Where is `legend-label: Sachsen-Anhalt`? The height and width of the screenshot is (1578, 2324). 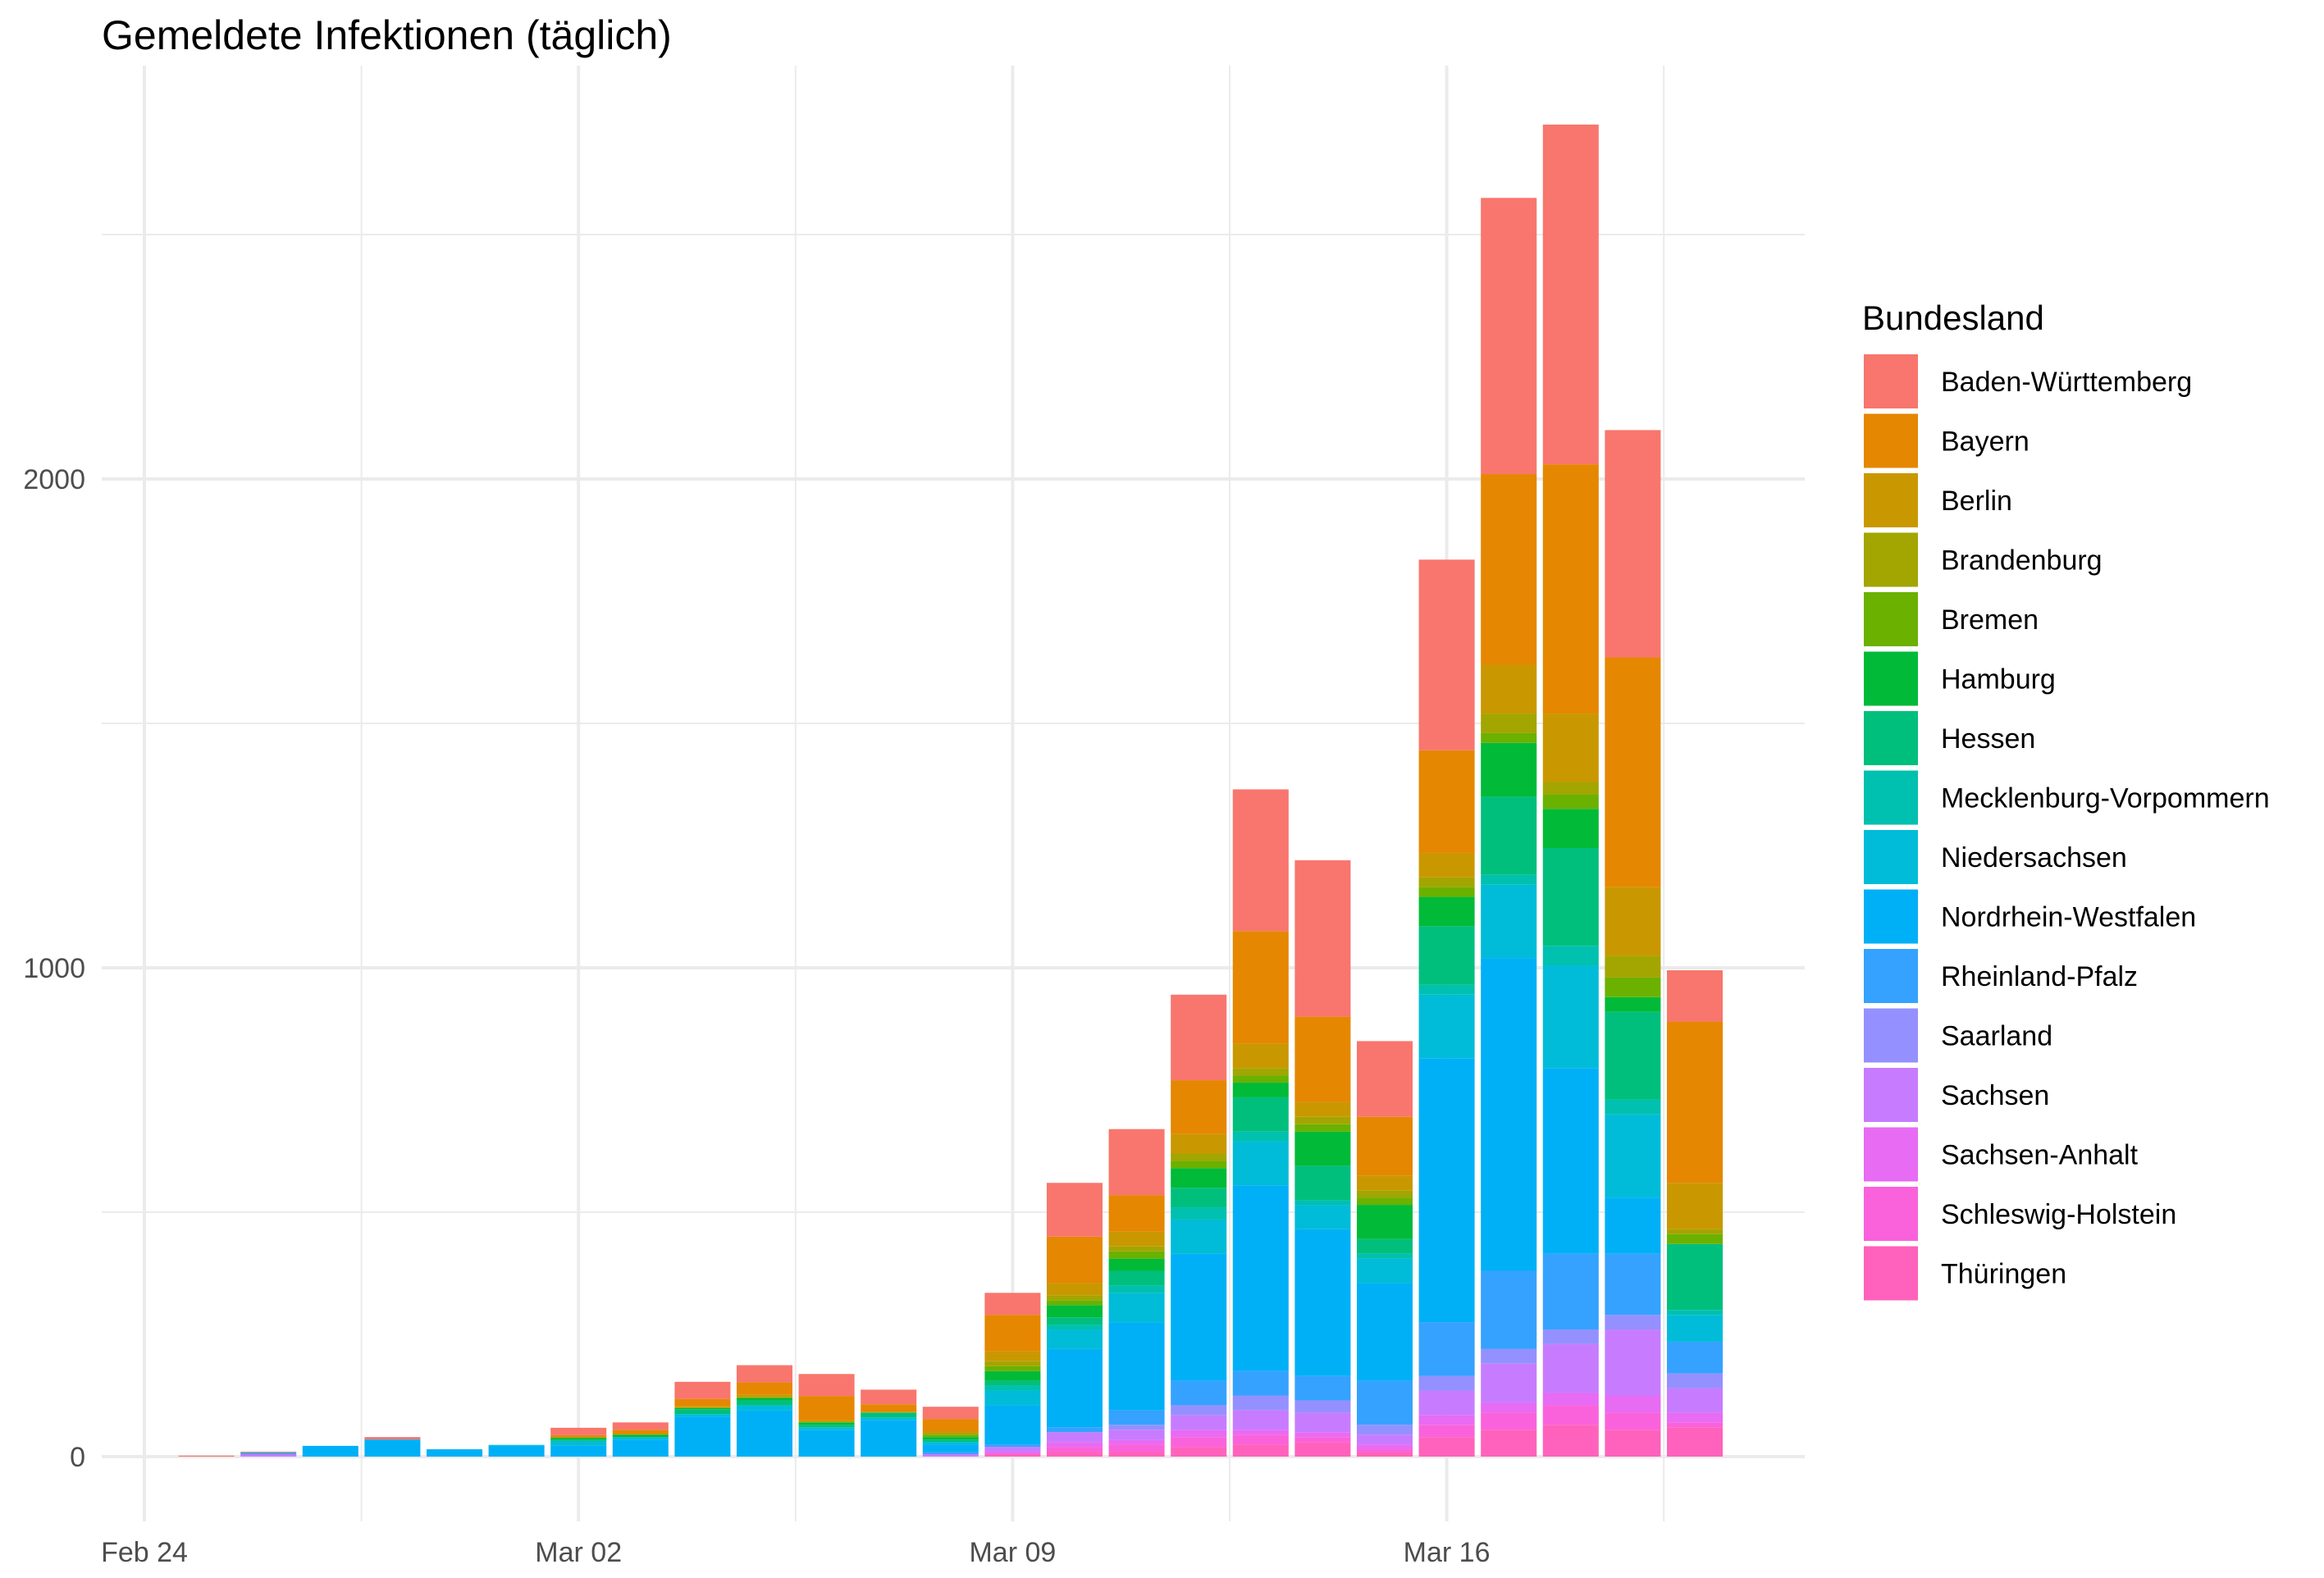
legend-label: Sachsen-Anhalt is located at coordinates (2040, 1155).